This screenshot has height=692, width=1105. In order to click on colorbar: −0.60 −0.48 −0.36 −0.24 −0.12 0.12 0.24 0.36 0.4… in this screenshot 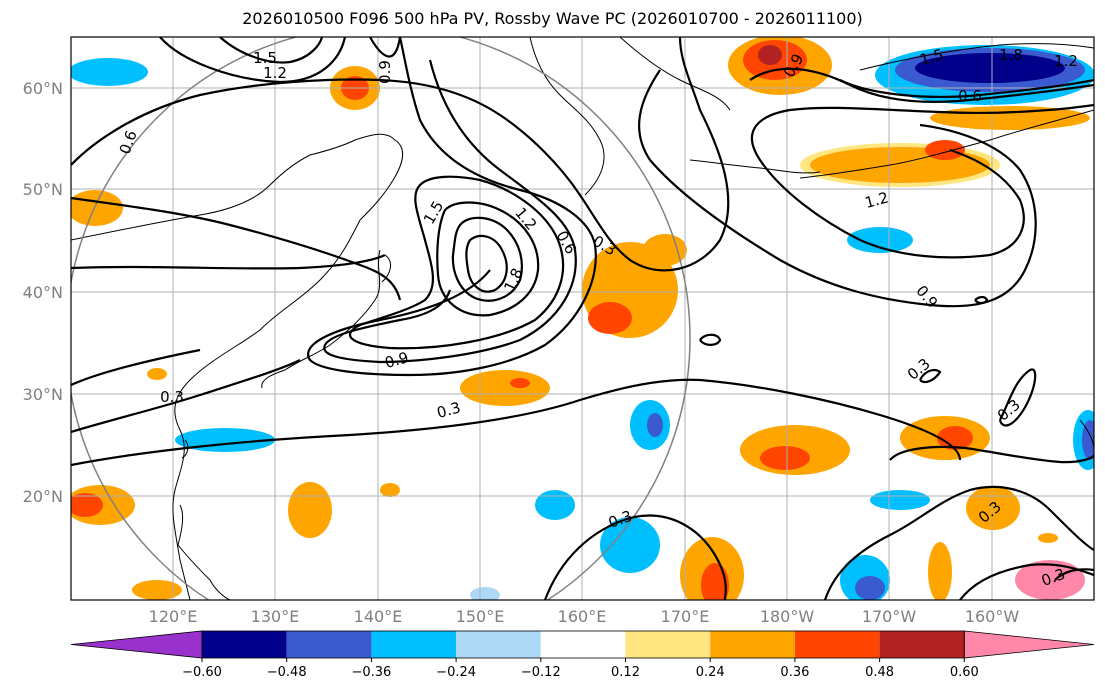, I will do `click(582, 655)`.